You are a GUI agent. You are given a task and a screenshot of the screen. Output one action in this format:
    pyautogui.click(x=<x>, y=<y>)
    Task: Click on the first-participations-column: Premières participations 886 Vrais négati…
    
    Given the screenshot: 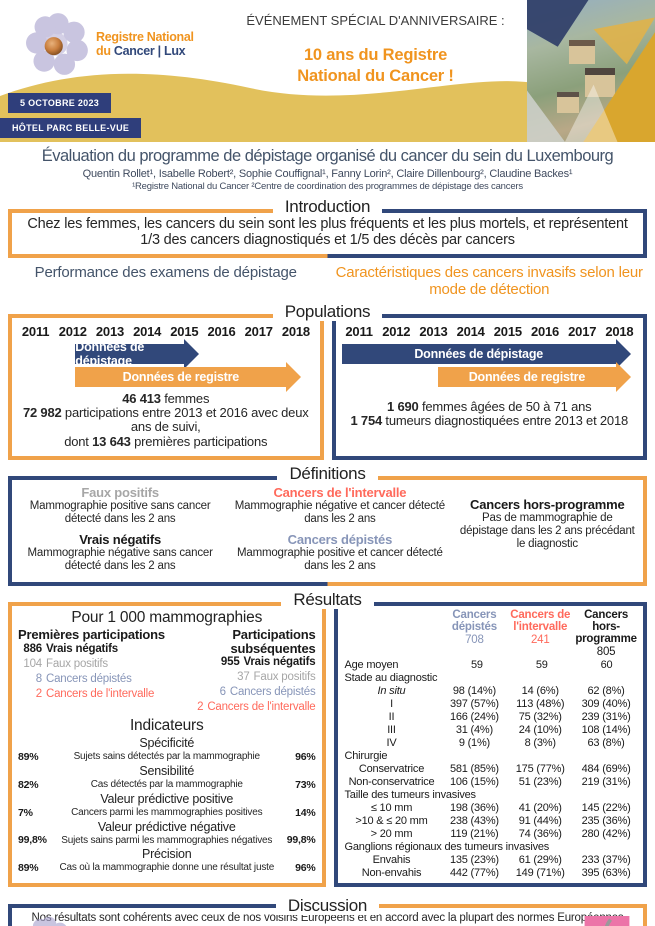 What is the action you would take?
    pyautogui.click(x=92, y=671)
    